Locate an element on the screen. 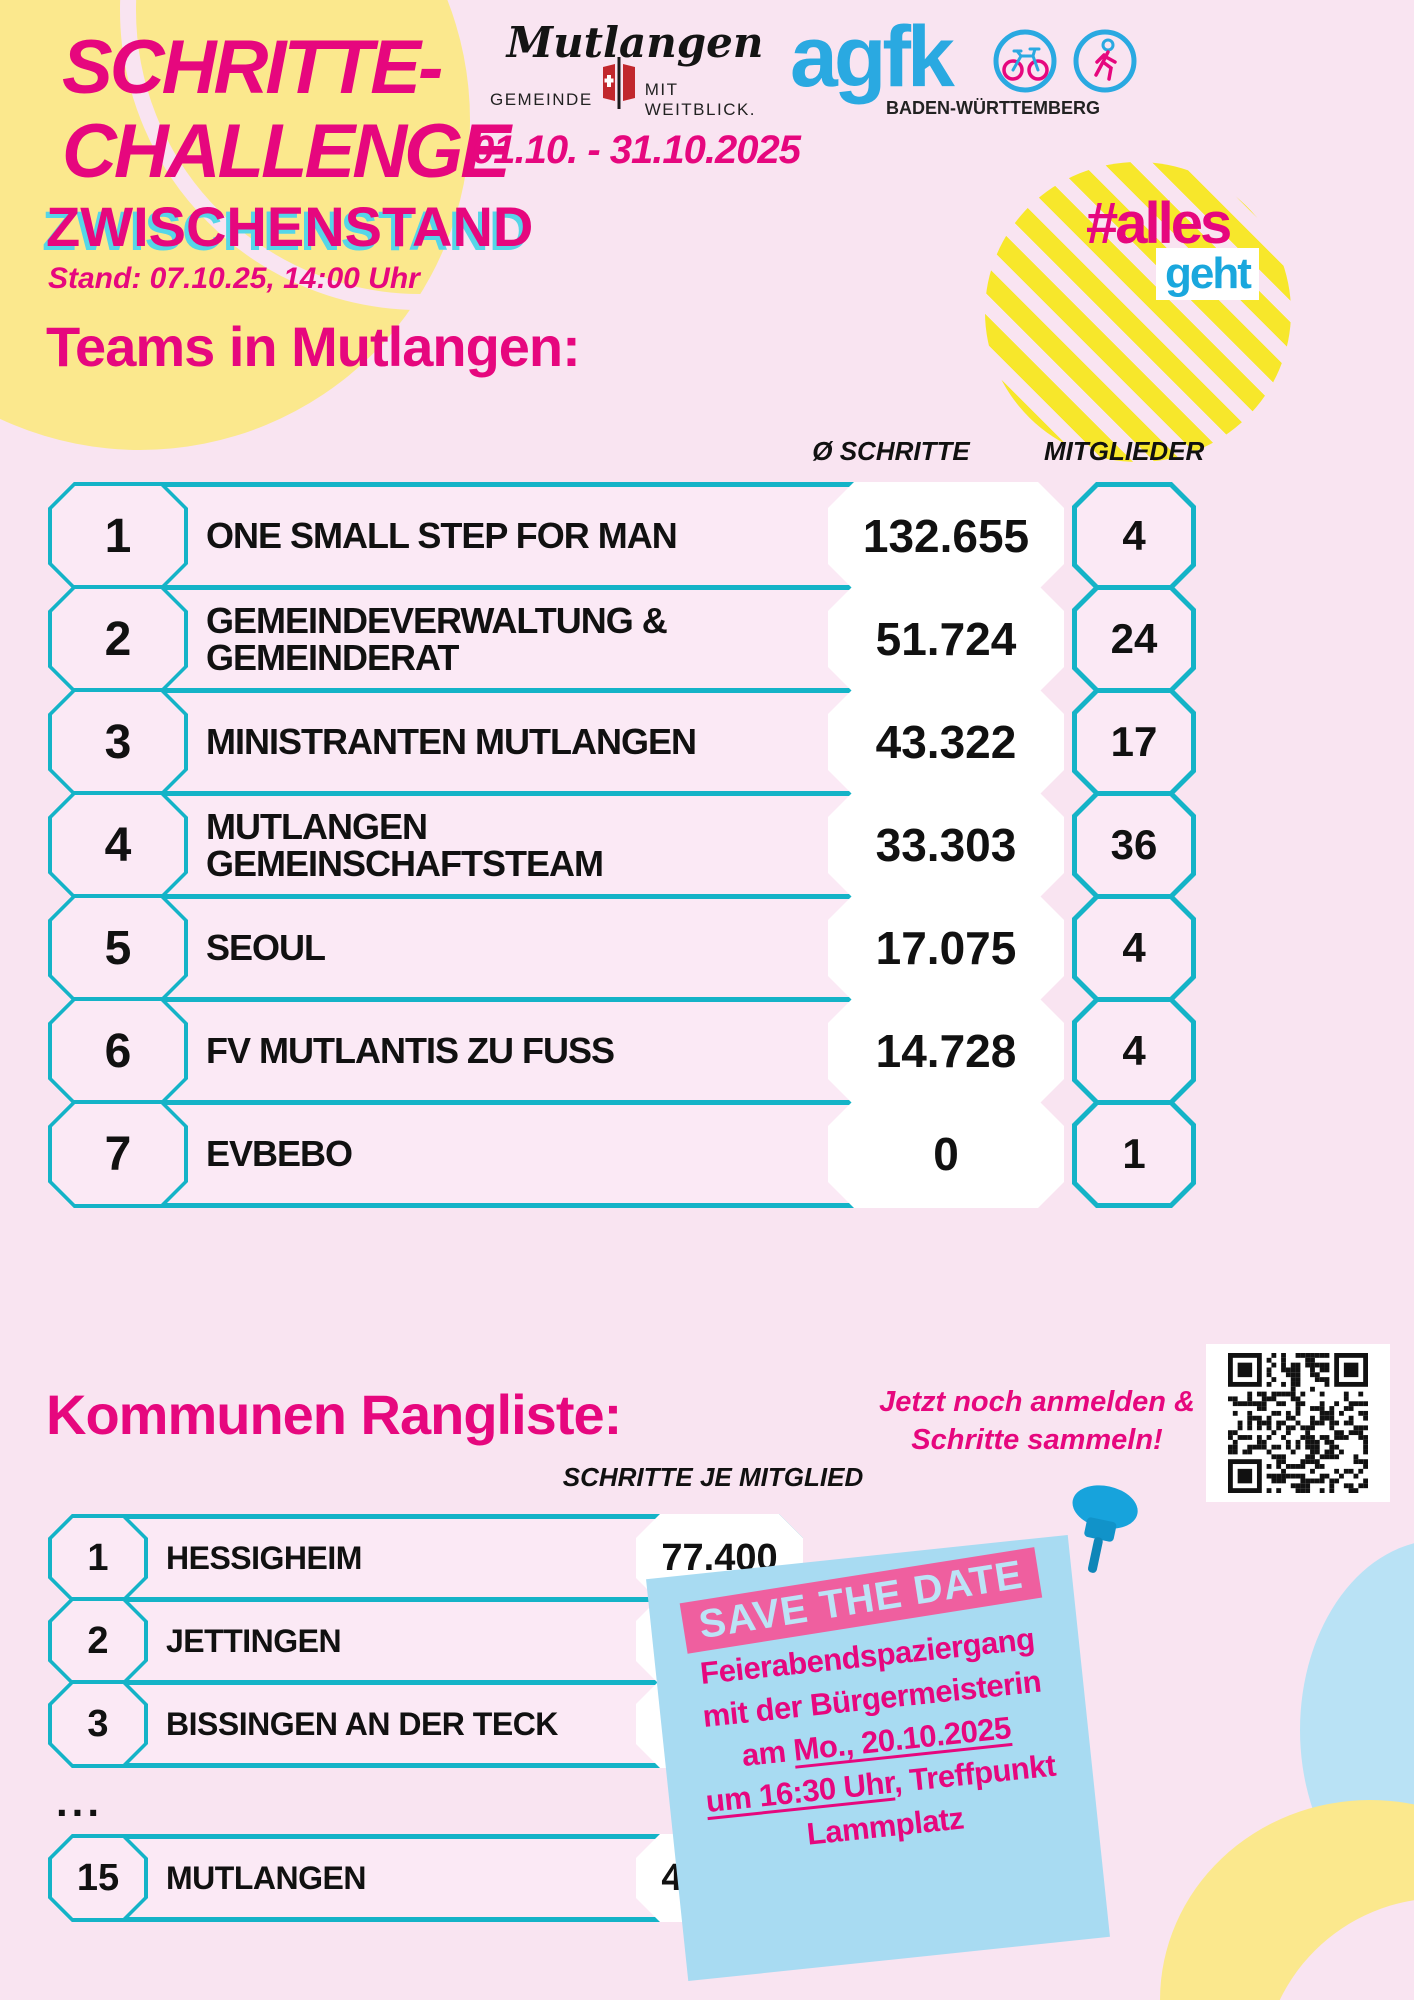 This screenshot has width=1414, height=2000. agfk-logo-text: agfk is located at coordinates (872, 57).